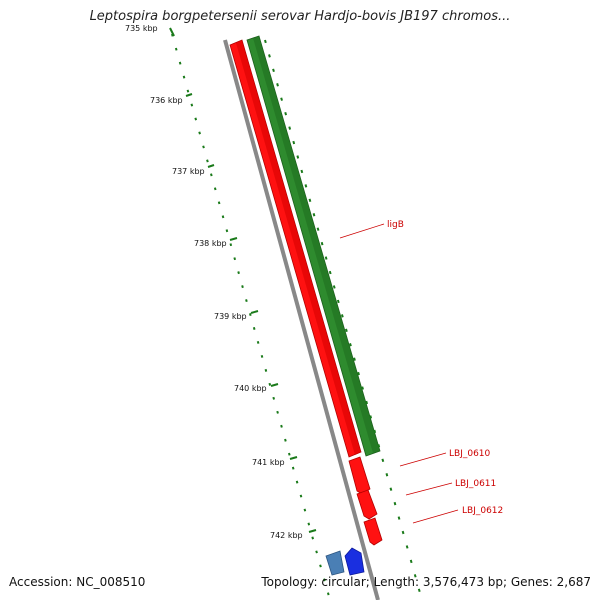 This screenshot has height=600, width=600. I want to click on gene-label-lbj0611: LBJ_0611, so click(475, 484).